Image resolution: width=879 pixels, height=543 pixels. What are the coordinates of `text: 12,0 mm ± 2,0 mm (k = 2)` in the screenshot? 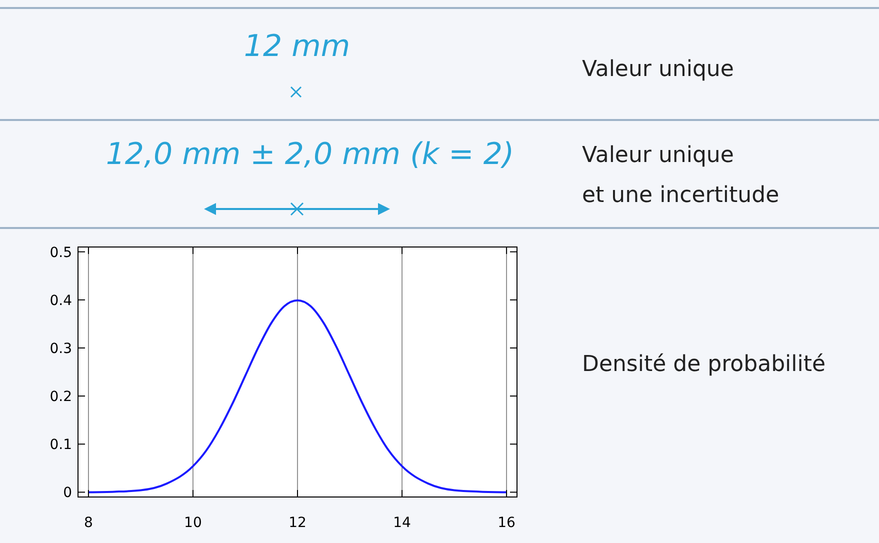 It's located at (310, 154).